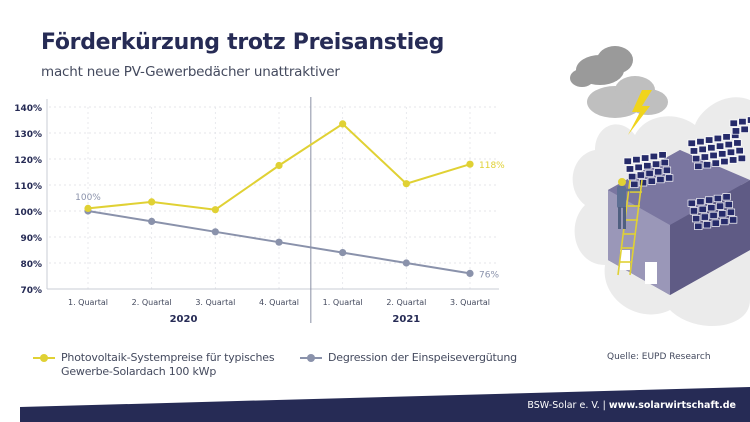  What do you see at coordinates (88, 198) in the screenshot?
I see `start-label-degression: 100%` at bounding box center [88, 198].